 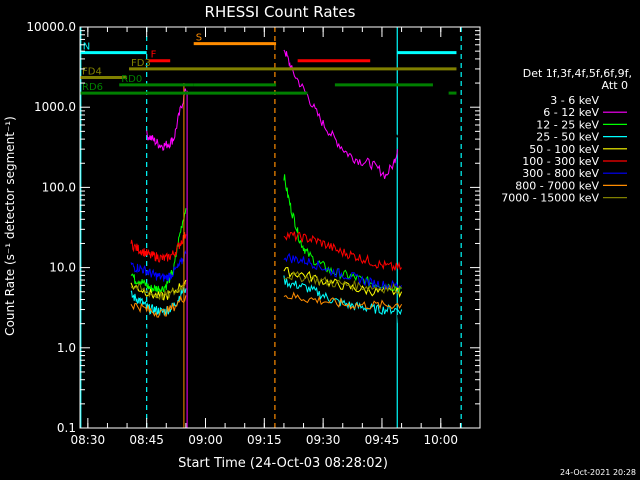 I want to click on y-tick-label-0-1: 0.1, so click(x=66, y=428).